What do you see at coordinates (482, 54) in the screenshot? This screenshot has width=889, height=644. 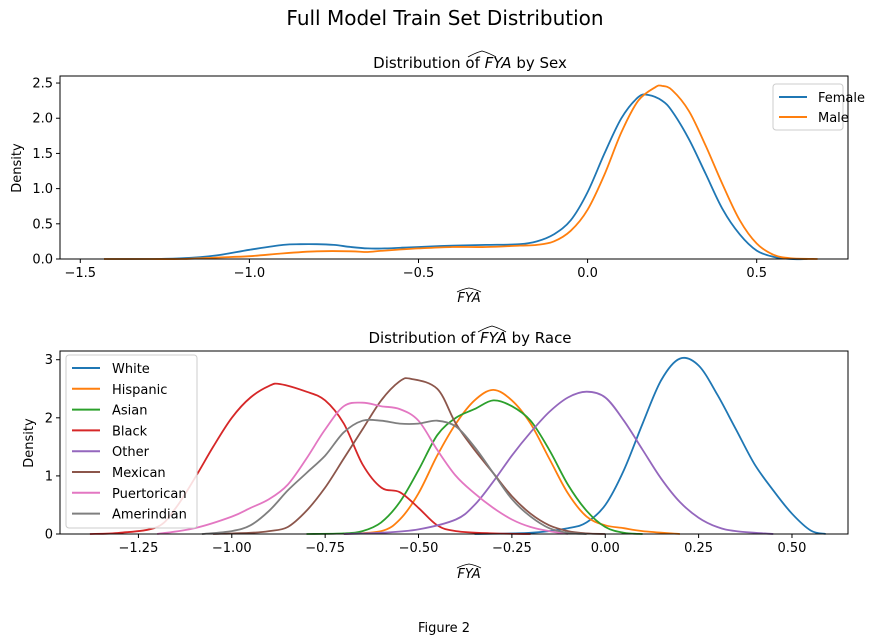 I see `sex-title-hat` at bounding box center [482, 54].